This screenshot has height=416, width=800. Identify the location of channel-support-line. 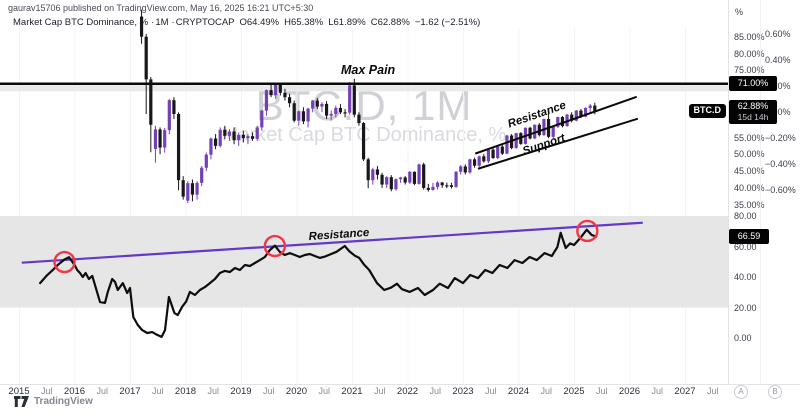
(558, 143).